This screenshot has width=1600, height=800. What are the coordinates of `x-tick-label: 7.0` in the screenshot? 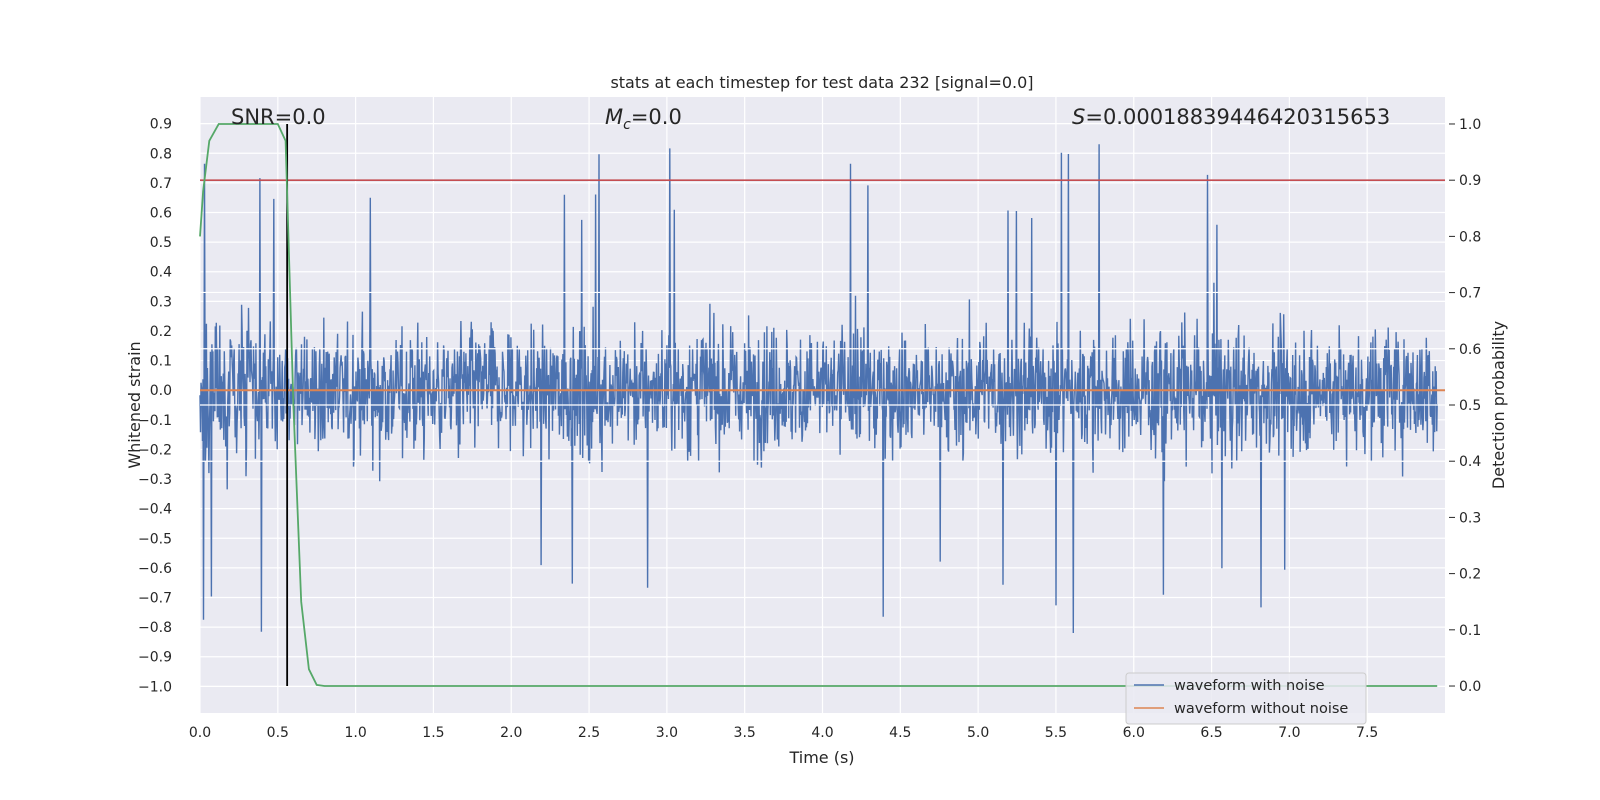 It's located at (1289, 733).